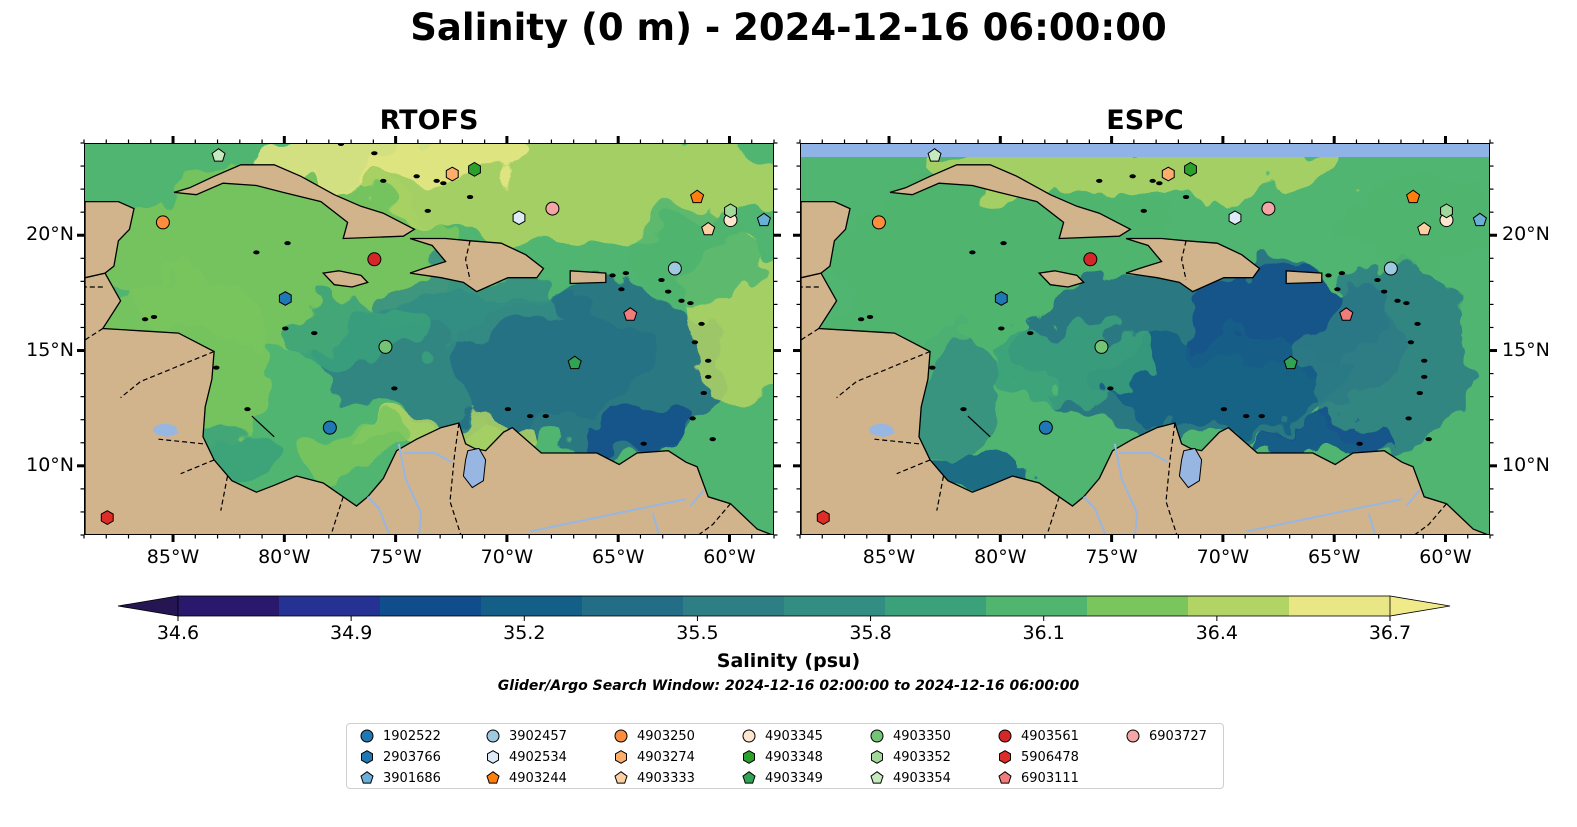 The width and height of the screenshot is (1577, 827). I want to click on legend-label: 5906478, so click(1050, 757).